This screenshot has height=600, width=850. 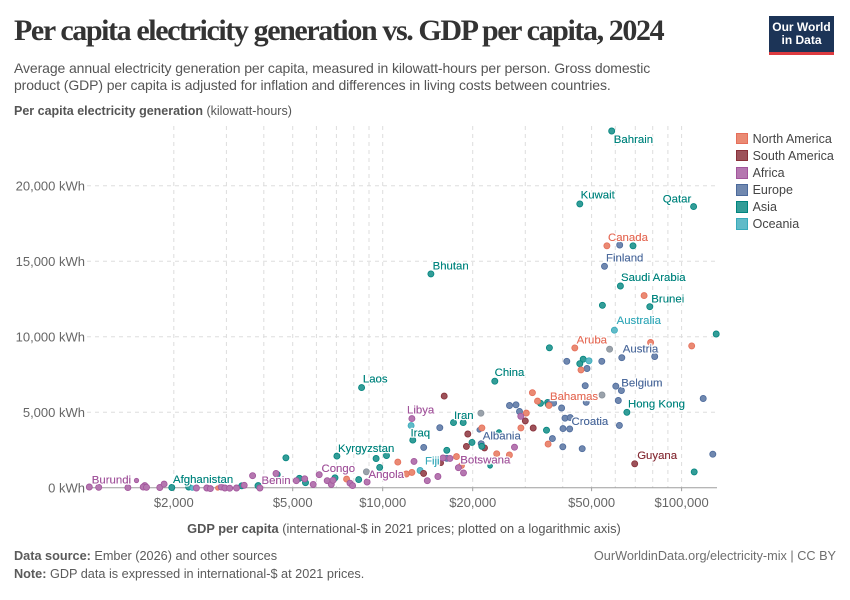 I want to click on svg-text: $100,000, so click(x=681, y=502).